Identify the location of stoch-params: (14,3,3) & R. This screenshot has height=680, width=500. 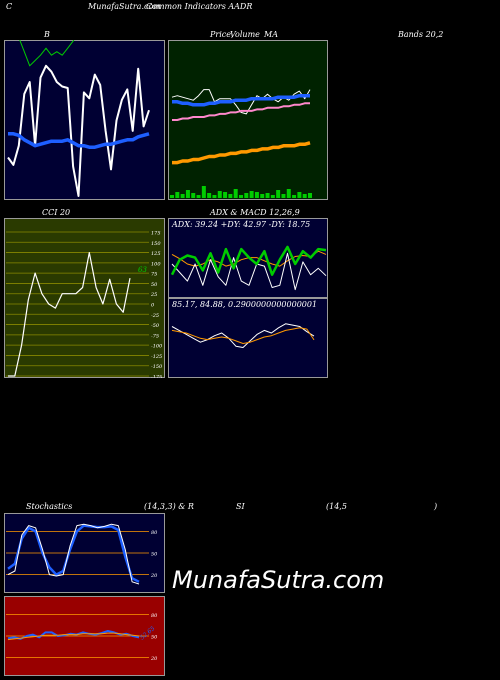
(169, 506).